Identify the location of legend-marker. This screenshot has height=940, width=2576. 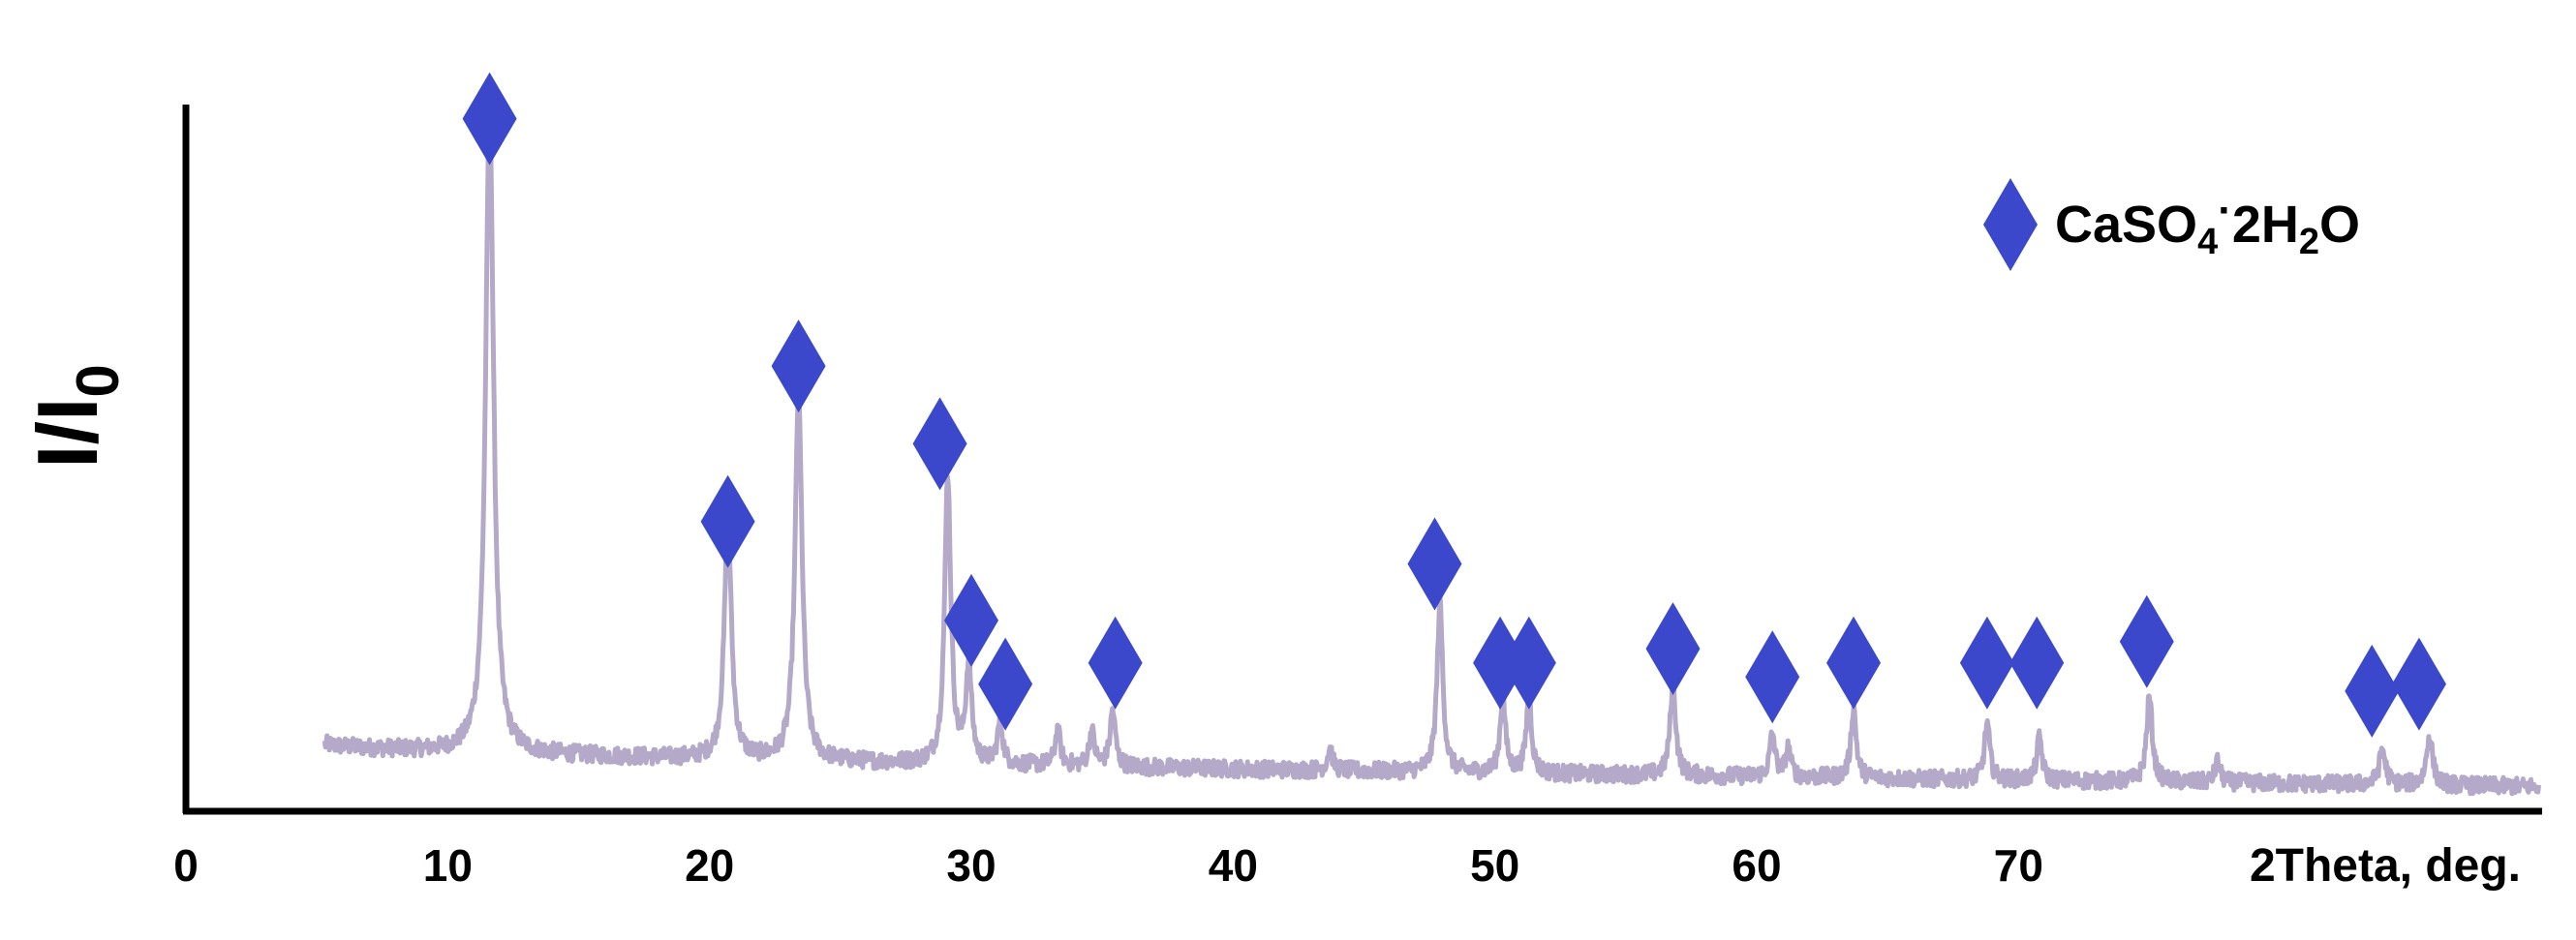
(2010, 224).